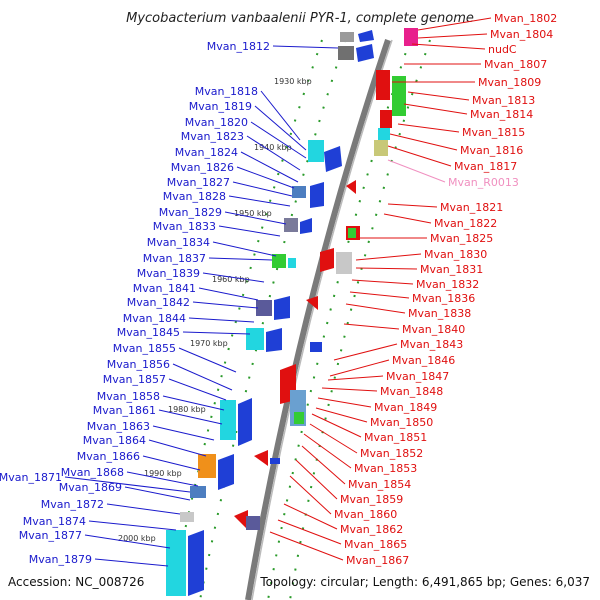  I want to click on gene-label-right: Mvan_1859, so click(371, 499).